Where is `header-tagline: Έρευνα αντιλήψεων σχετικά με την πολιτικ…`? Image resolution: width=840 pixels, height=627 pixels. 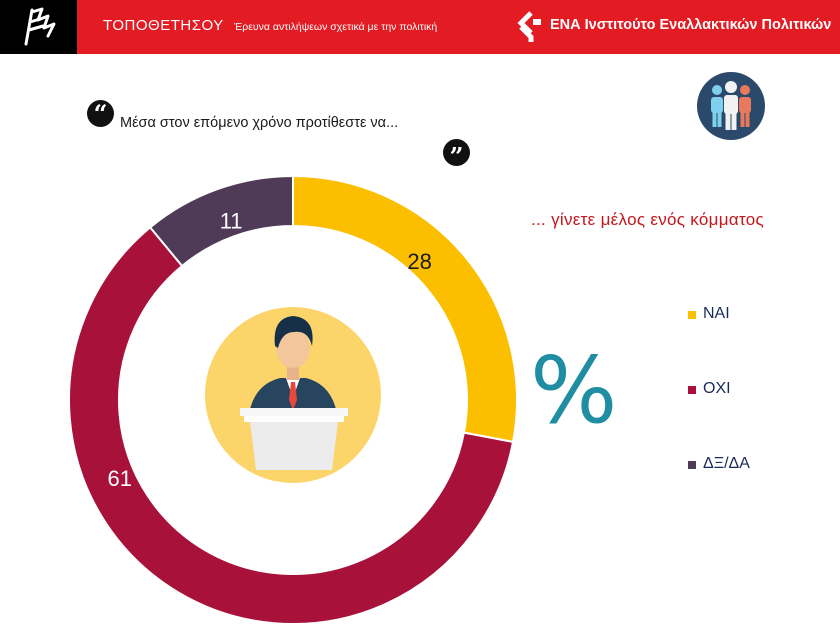
header-tagline: Έρευνα αντιλήψεων σχετικά με την πολιτικ… is located at coordinates (336, 27).